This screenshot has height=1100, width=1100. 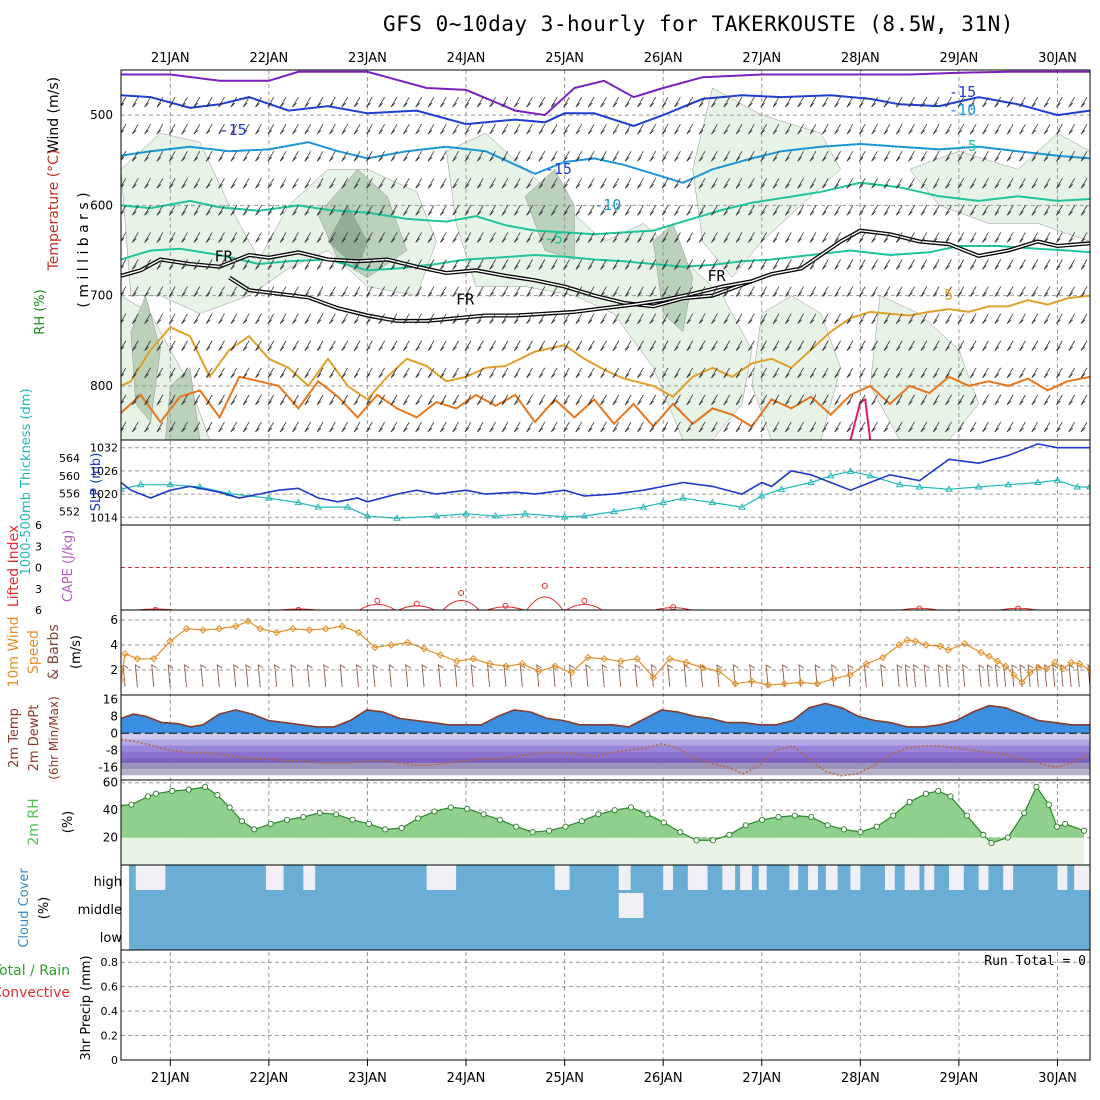 What do you see at coordinates (1018, 608) in the screenshot?
I see `lifted-index-curve` at bounding box center [1018, 608].